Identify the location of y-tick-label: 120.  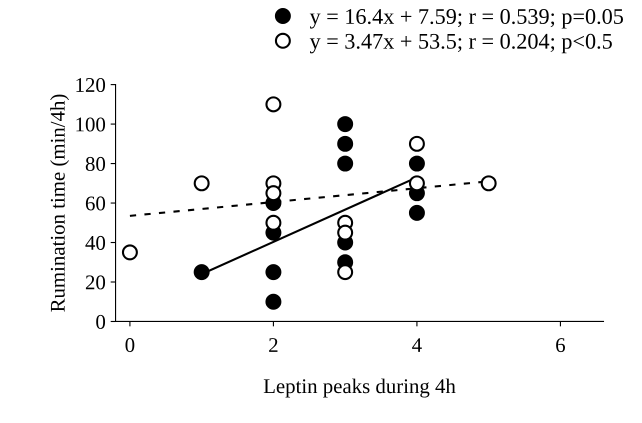
(91, 85).